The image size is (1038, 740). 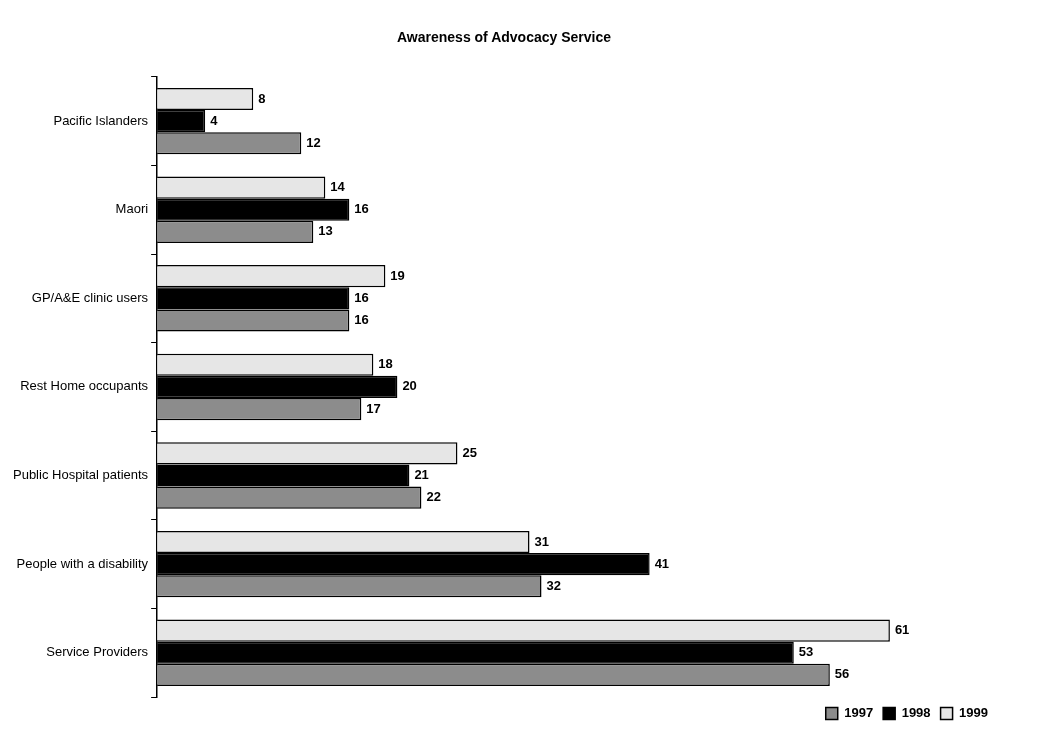 What do you see at coordinates (842, 674) in the screenshot?
I see `data-label: 56` at bounding box center [842, 674].